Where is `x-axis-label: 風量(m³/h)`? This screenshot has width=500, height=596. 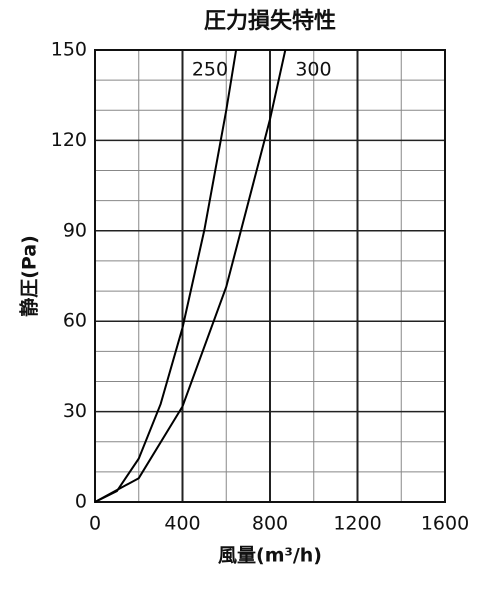 x-axis-label: 風量(m³/h) is located at coordinates (270, 556).